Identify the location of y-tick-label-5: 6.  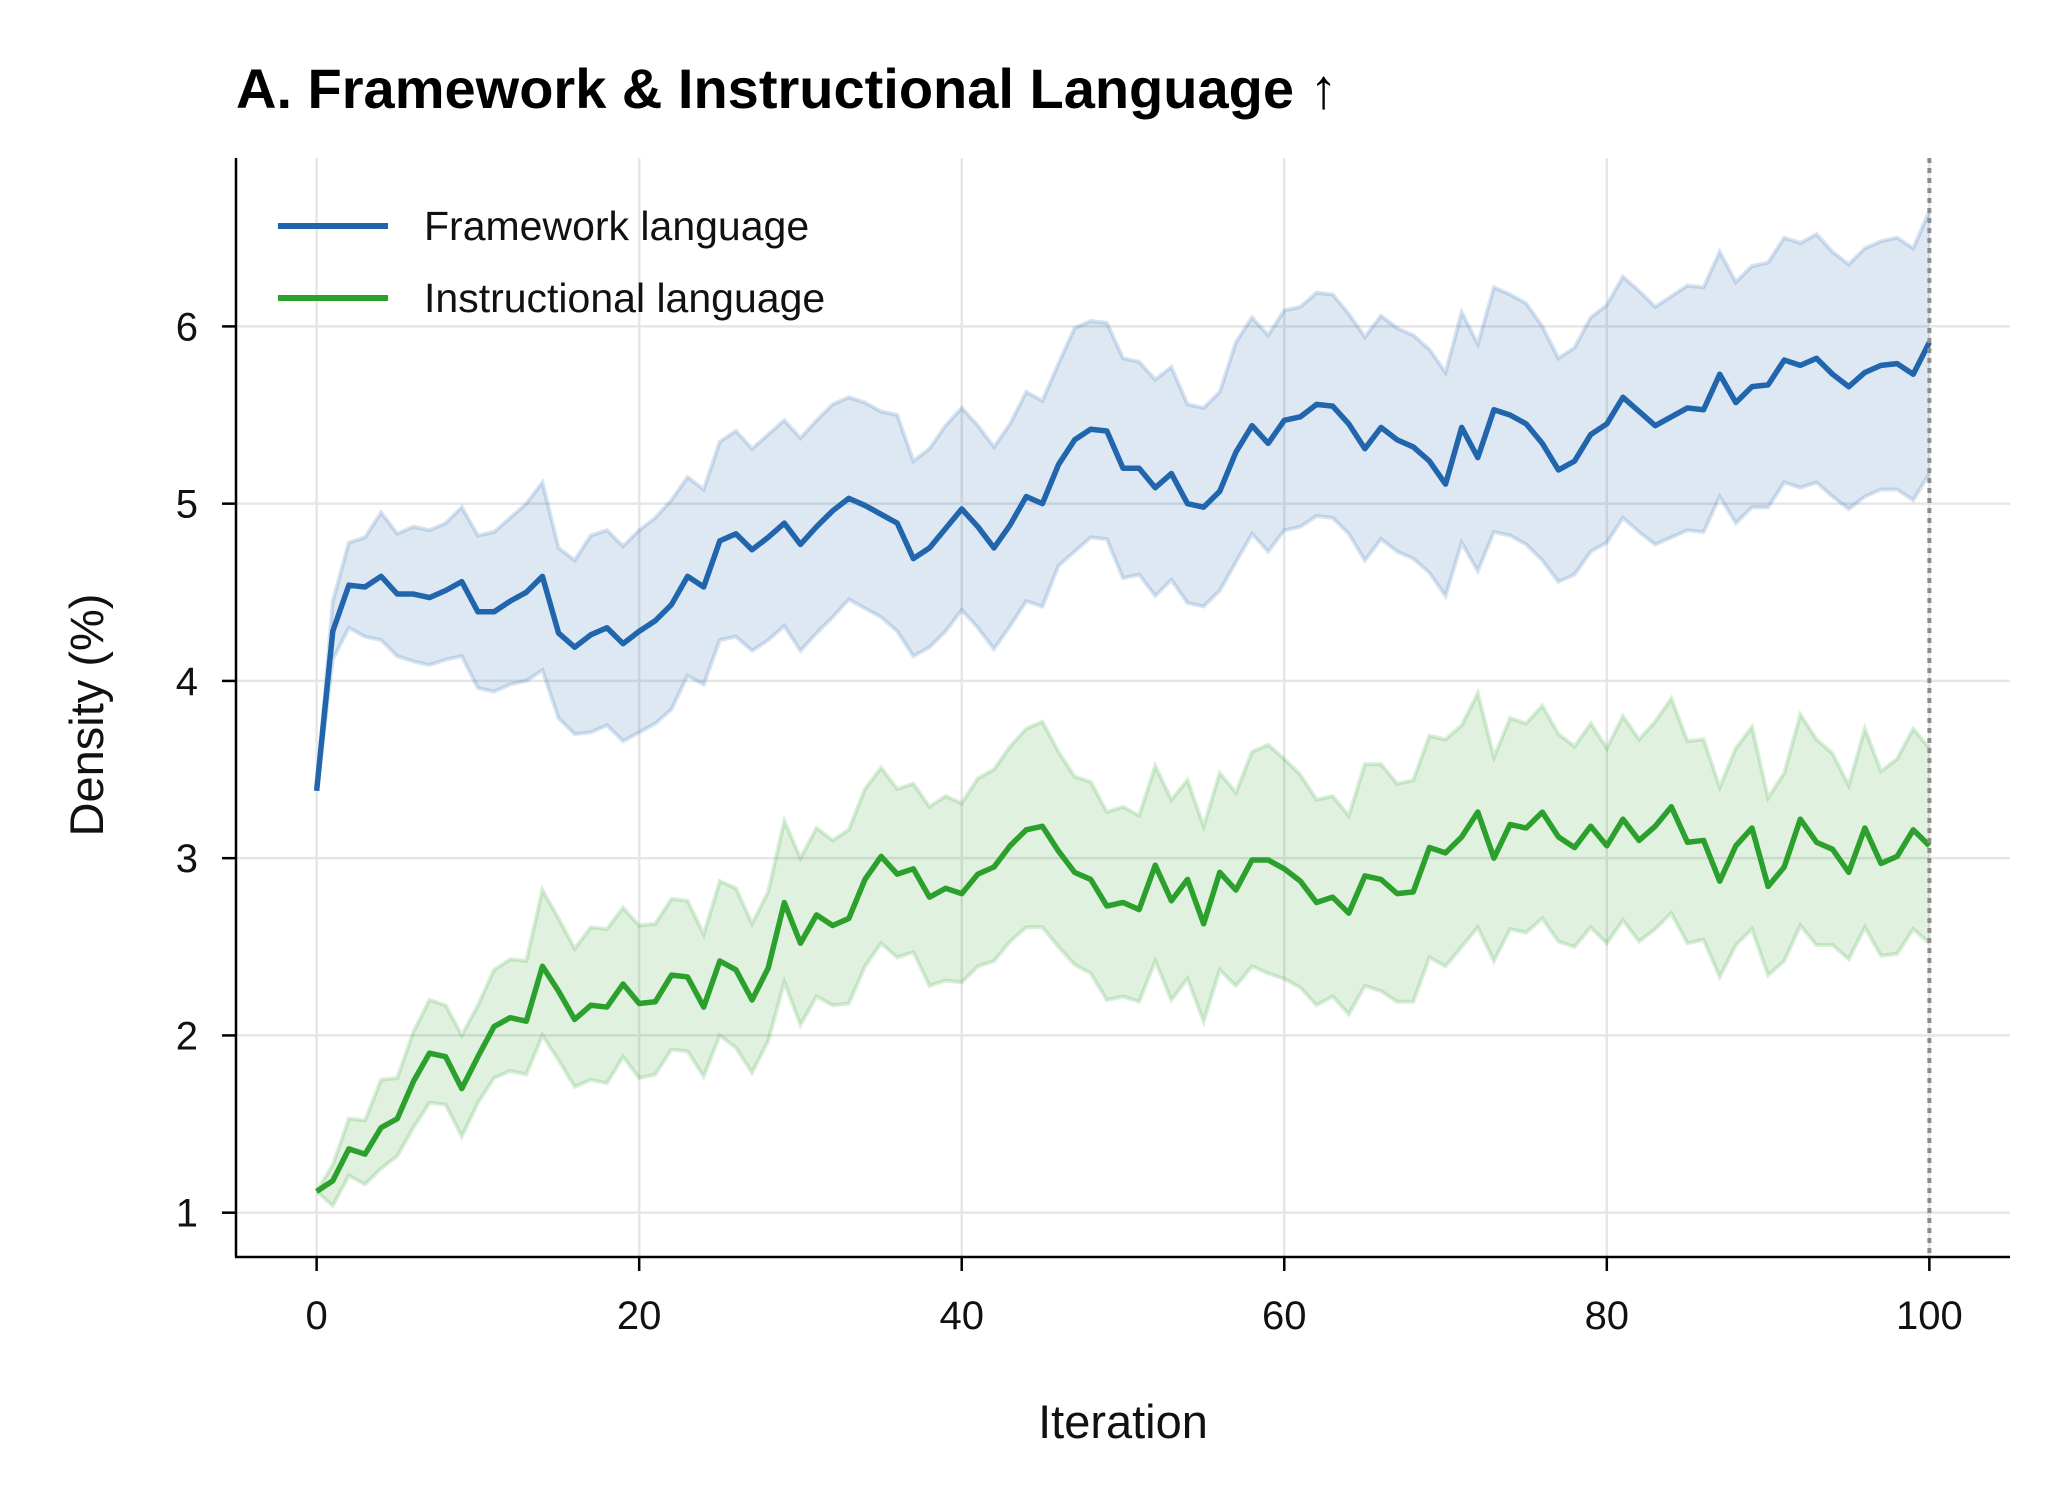
(187, 327).